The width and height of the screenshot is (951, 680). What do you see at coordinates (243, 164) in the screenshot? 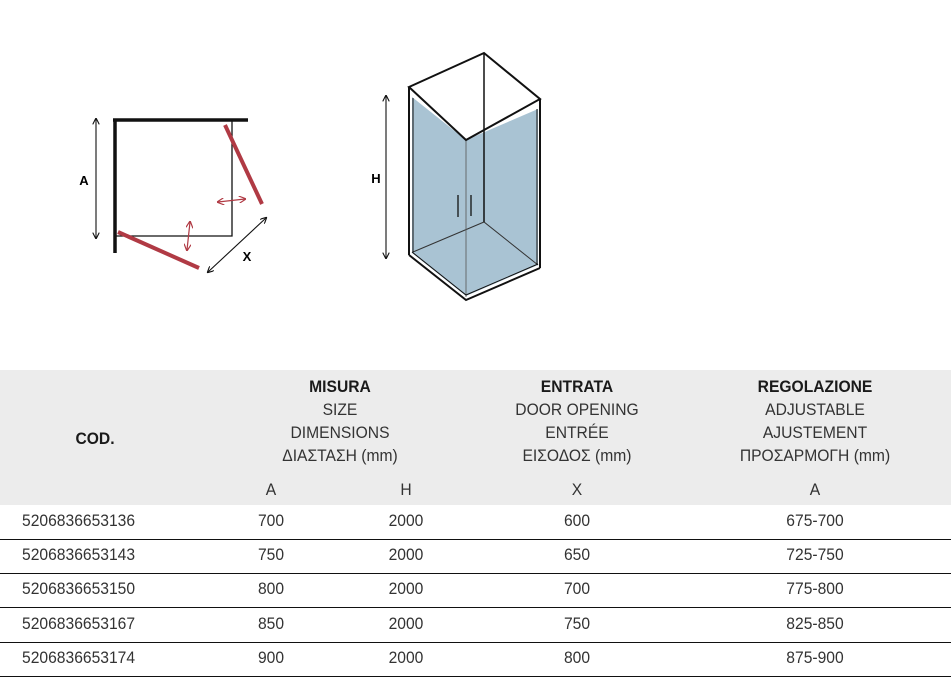
I see `door-panel-right` at bounding box center [243, 164].